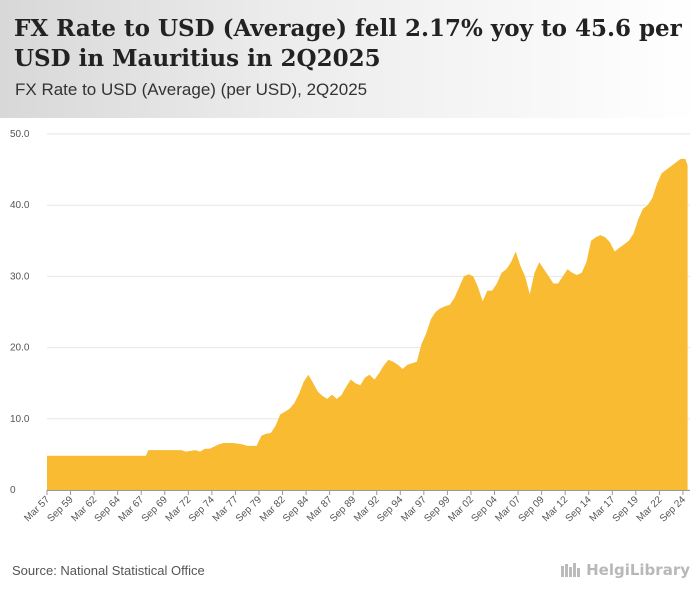 The width and height of the screenshot is (700, 596). Describe the element at coordinates (202, 509) in the screenshot. I see `x-tick-label: Sep 74` at that location.